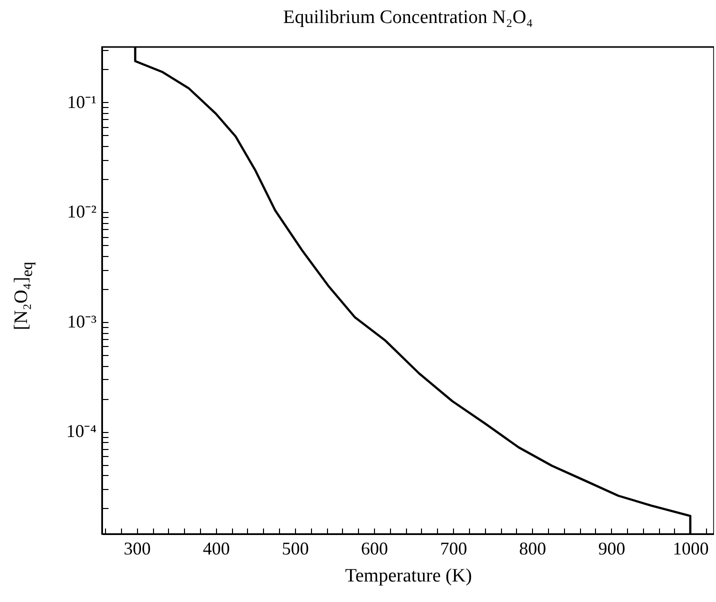  Describe the element at coordinates (81, 431) in the screenshot. I see `y-tick-label: 10⁻⁴` at that location.